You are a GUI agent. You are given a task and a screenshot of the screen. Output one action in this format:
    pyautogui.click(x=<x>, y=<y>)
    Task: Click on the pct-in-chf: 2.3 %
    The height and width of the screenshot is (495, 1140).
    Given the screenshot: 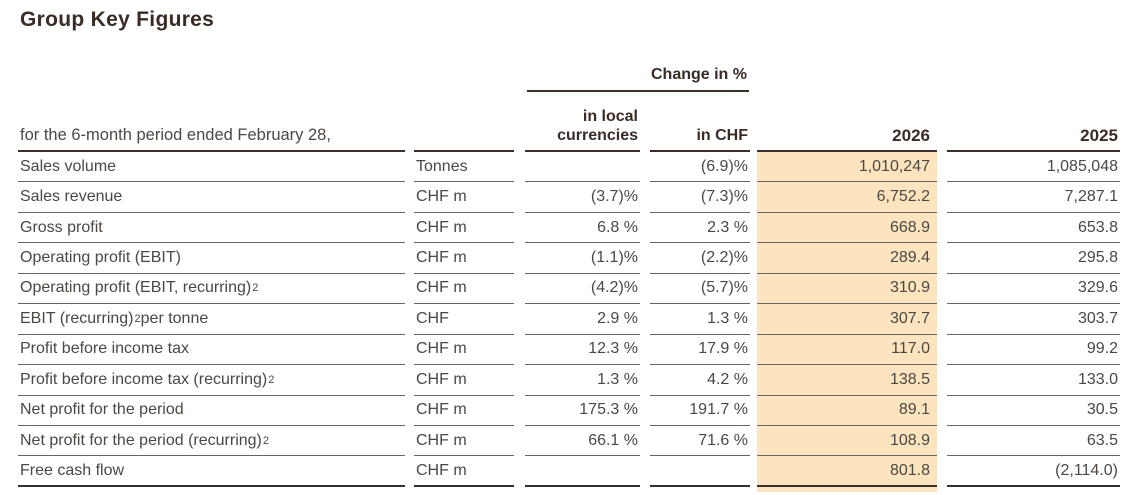 What is the action you would take?
    pyautogui.click(x=700, y=228)
    